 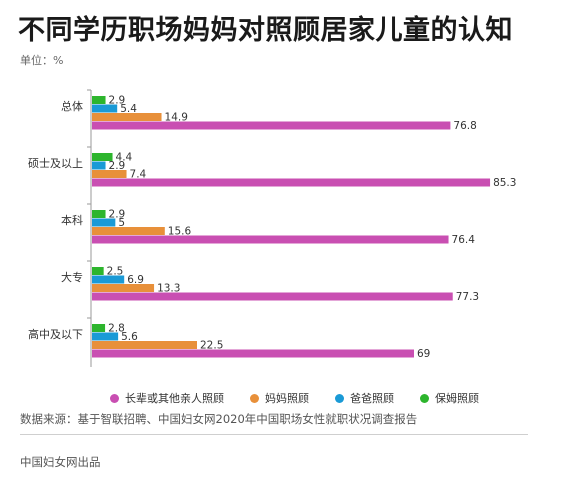 What do you see at coordinates (504, 183) in the screenshot?
I see `data-label: 85.3` at bounding box center [504, 183].